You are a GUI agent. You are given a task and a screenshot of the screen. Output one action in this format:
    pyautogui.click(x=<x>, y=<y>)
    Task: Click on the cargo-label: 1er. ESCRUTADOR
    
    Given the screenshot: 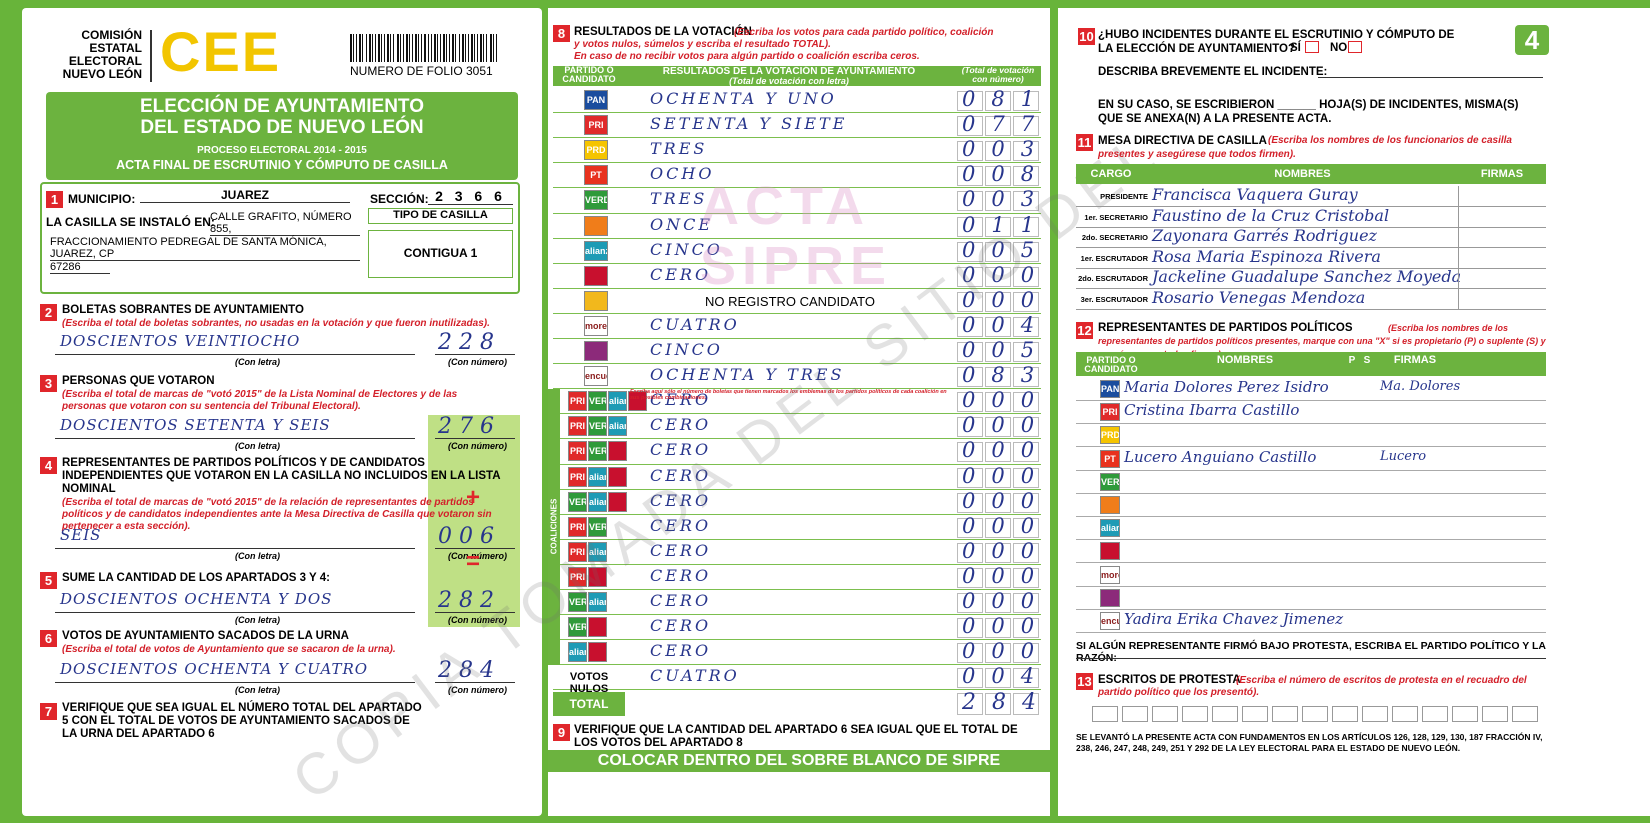 What is the action you would take?
    pyautogui.click(x=1114, y=258)
    